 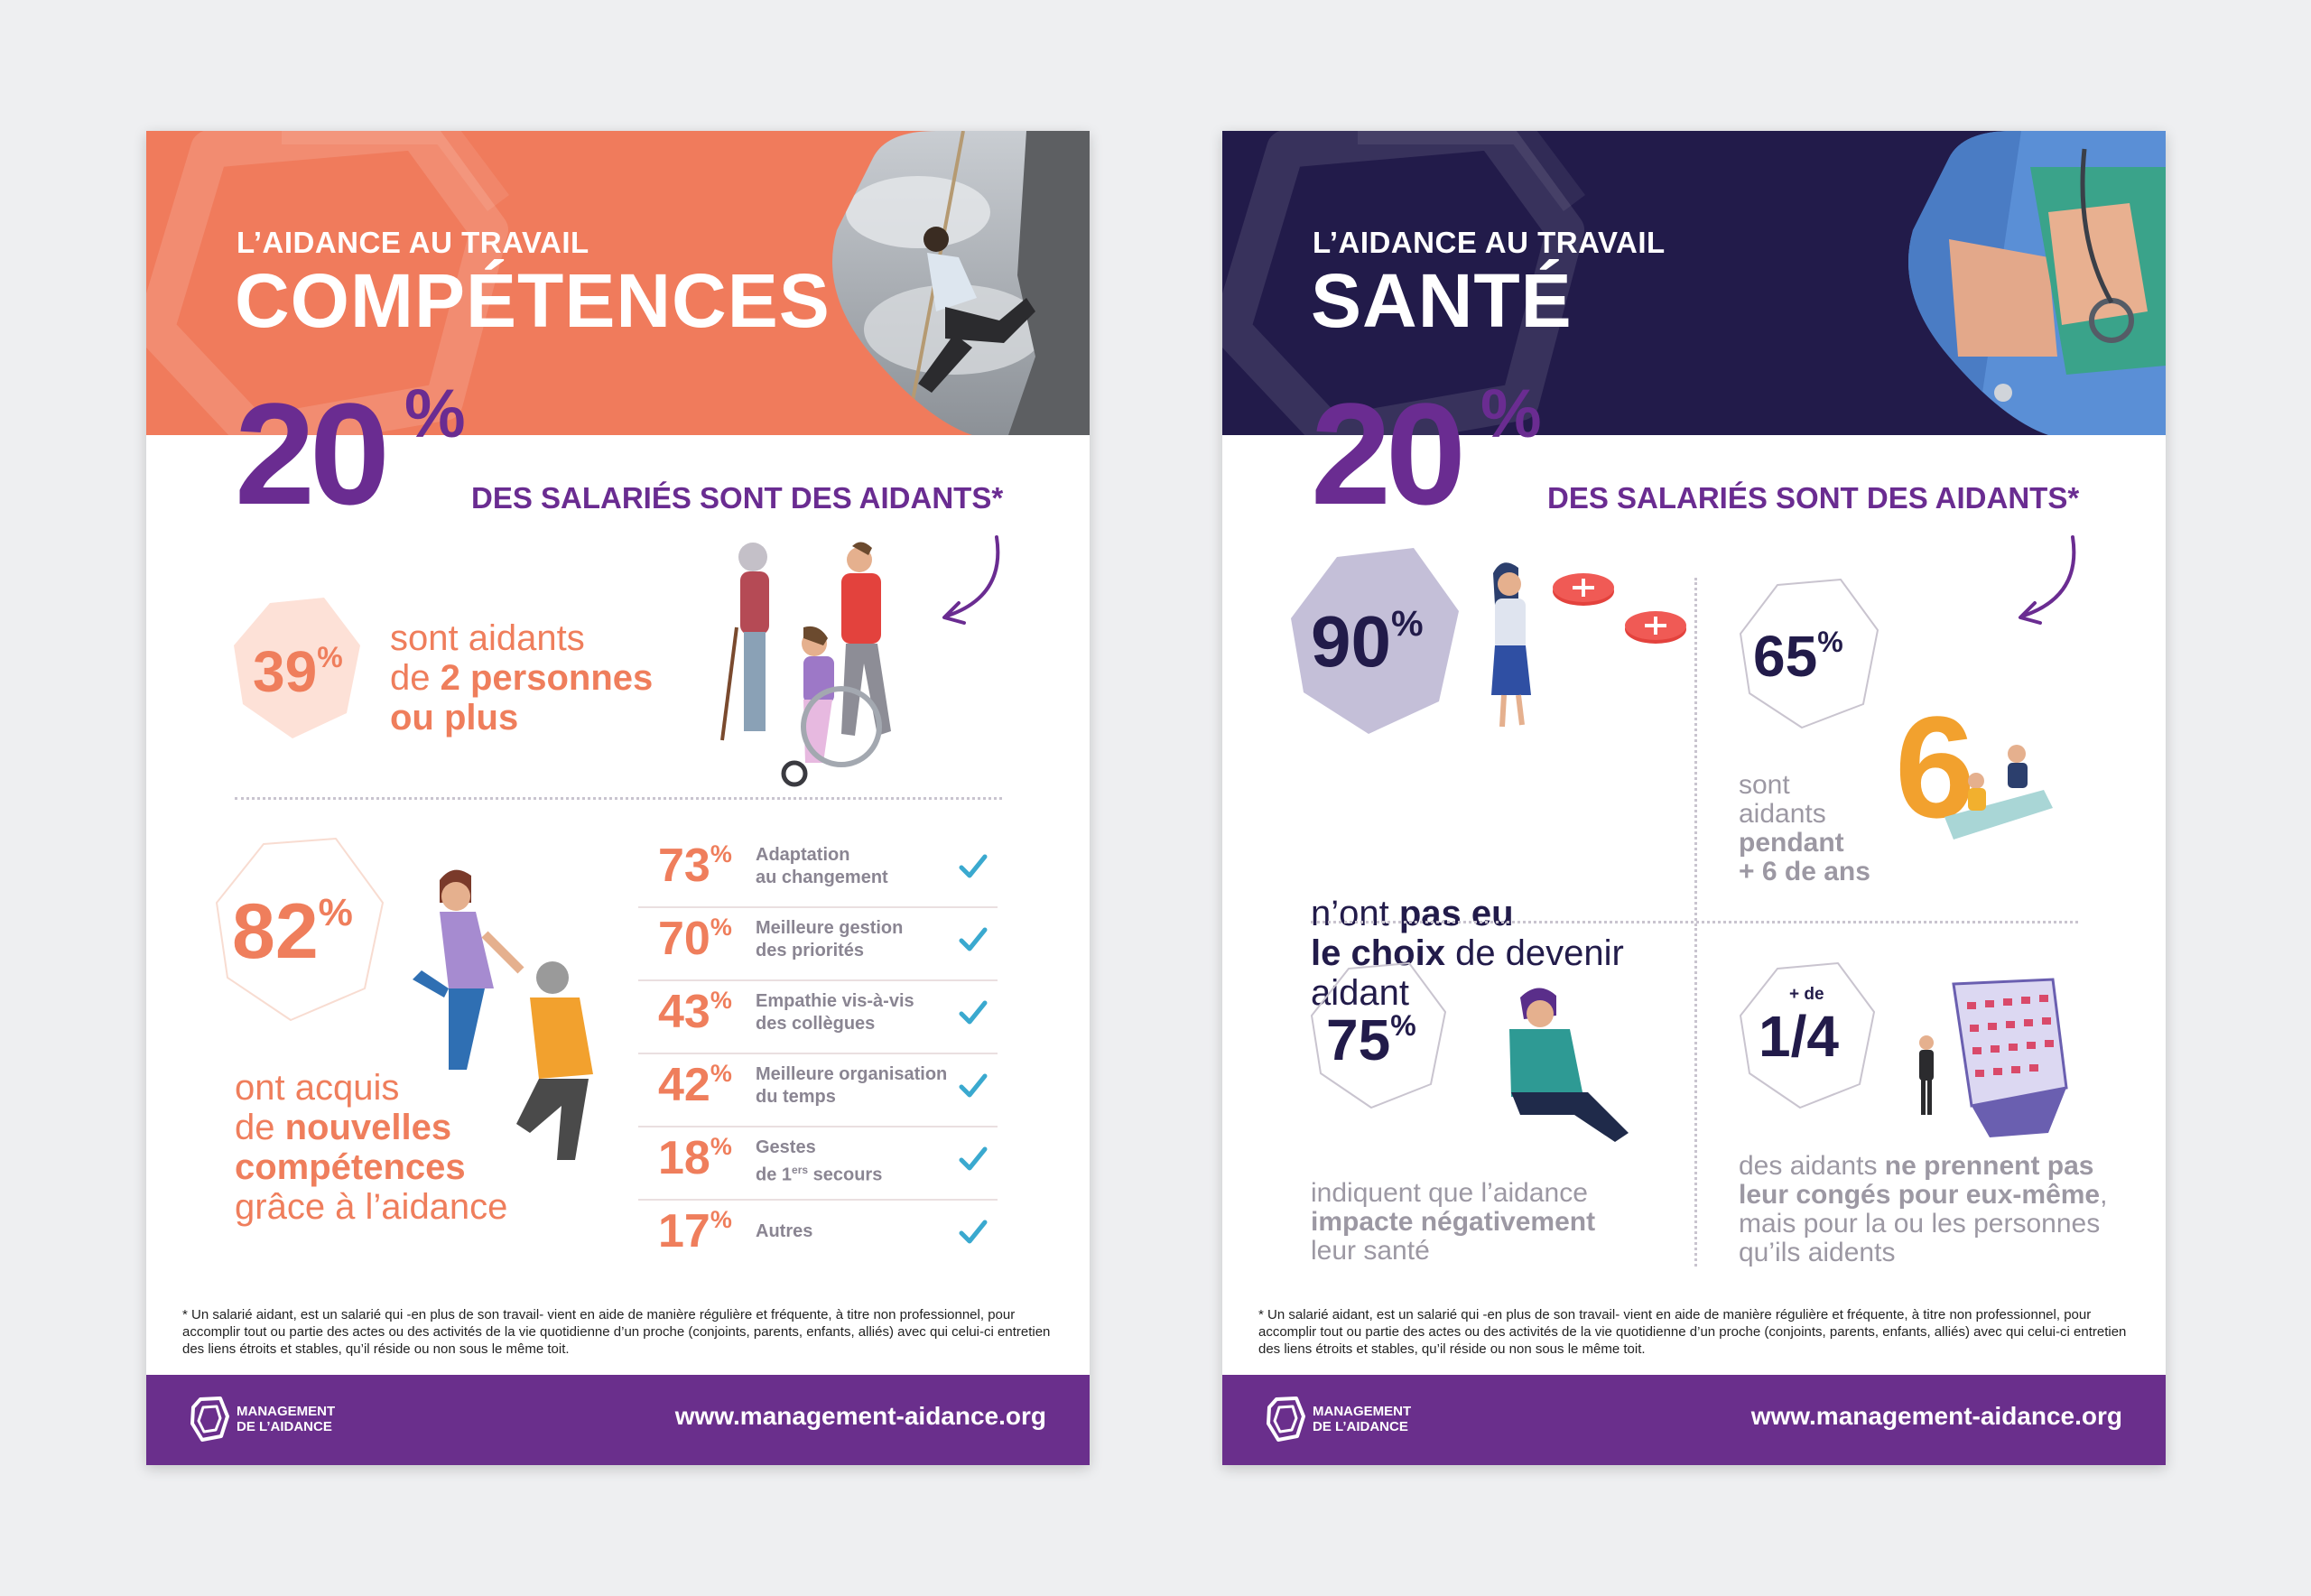 What do you see at coordinates (786, 1147) in the screenshot?
I see `skill-label-line1: Gestes` at bounding box center [786, 1147].